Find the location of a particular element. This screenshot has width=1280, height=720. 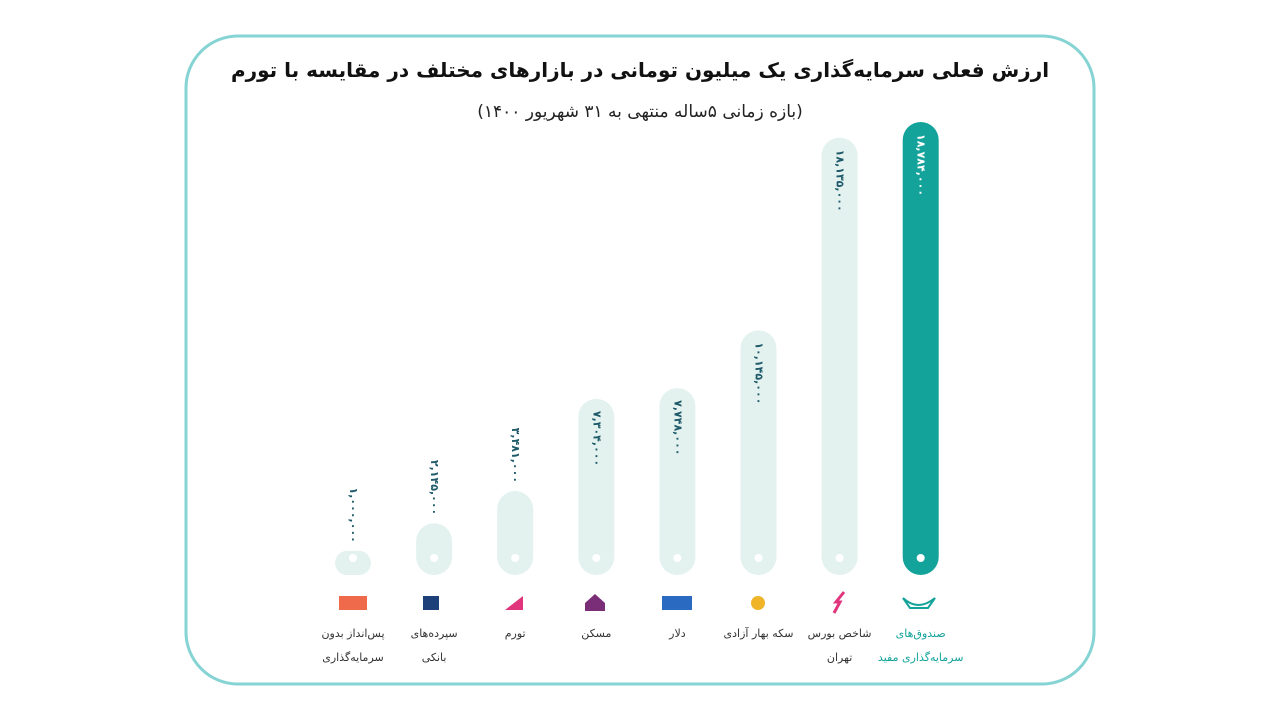

category-label: پس‌انداز بدون سرمایه‌گذاری is located at coordinates (353, 645).